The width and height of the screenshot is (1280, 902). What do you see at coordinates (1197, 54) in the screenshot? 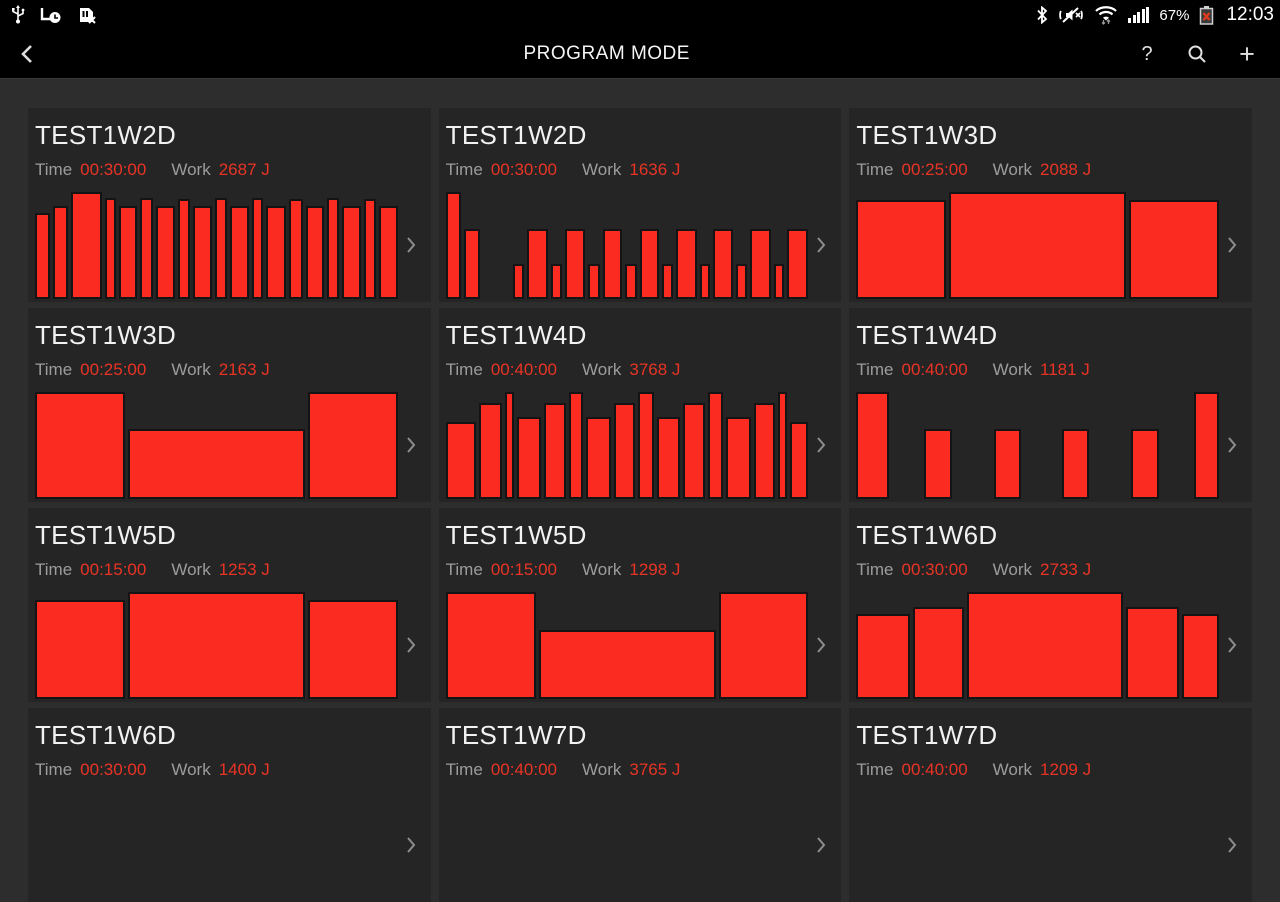
I see `search-icon` at bounding box center [1197, 54].